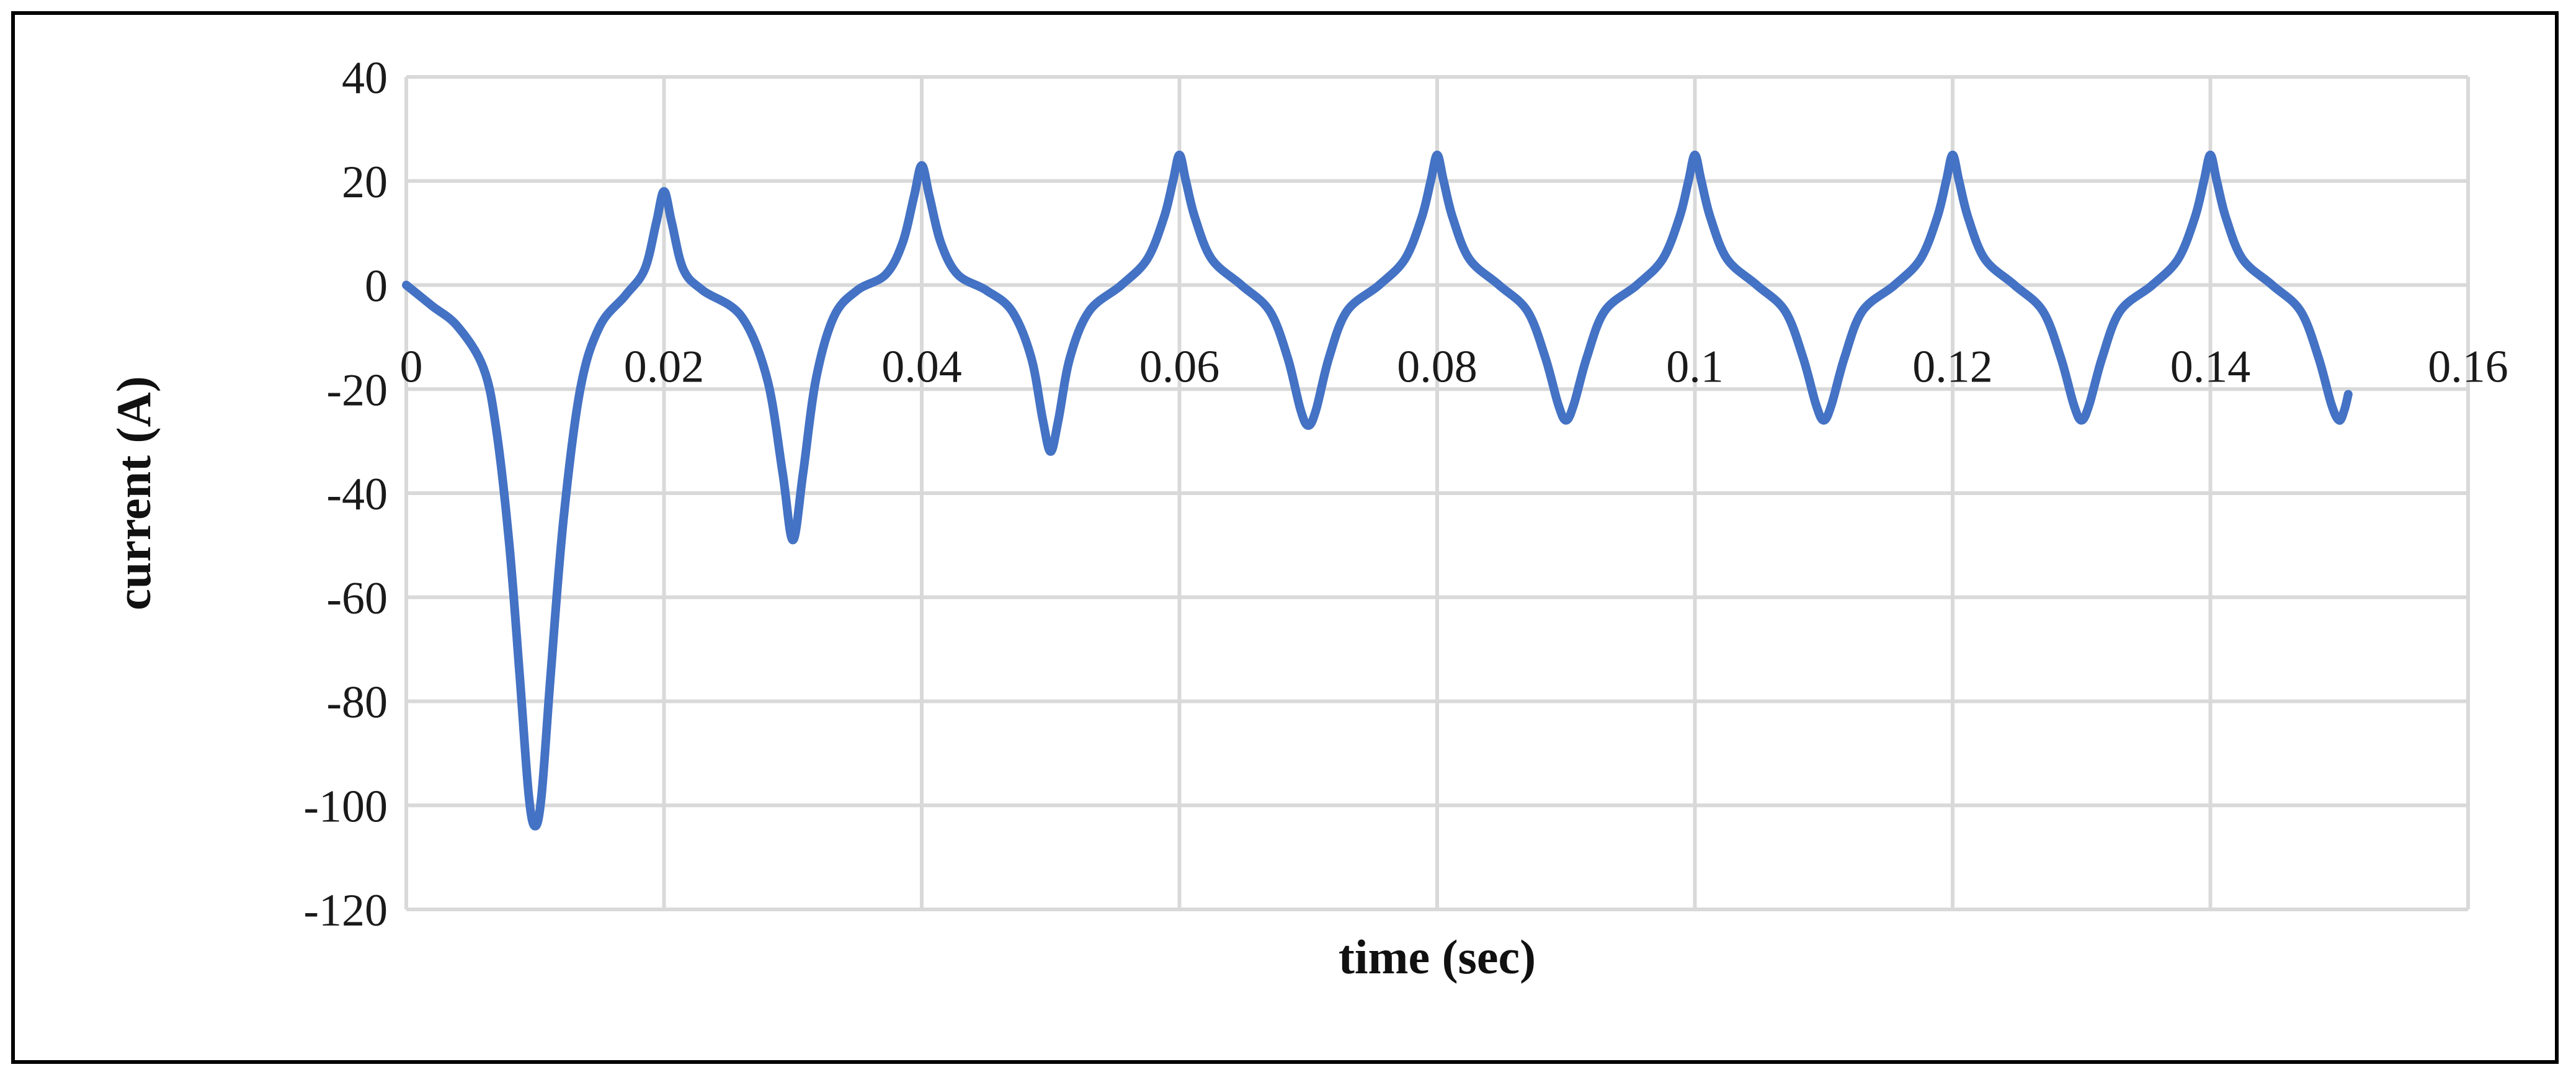 The width and height of the screenshot is (2576, 1080). Describe the element at coordinates (134, 493) in the screenshot. I see `y-axis-title: current (A)` at that location.